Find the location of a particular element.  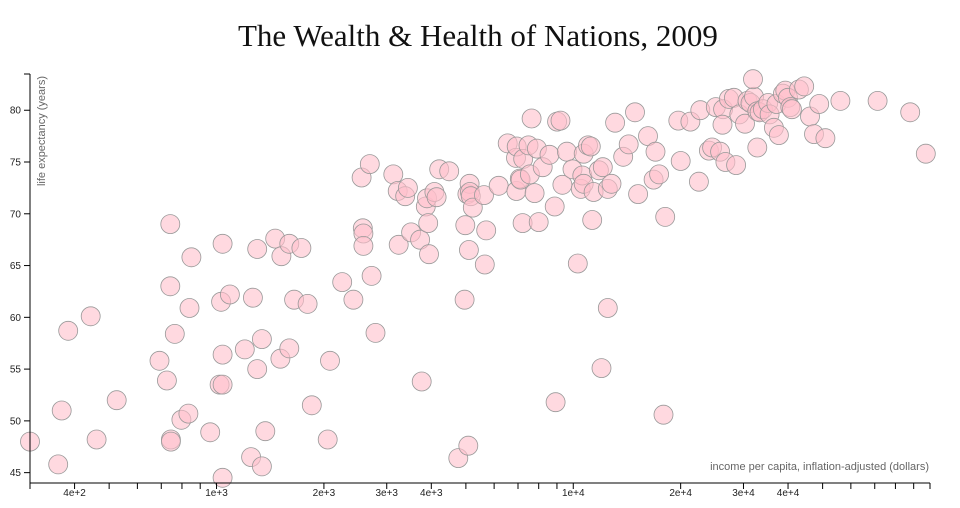

x-tick-label: 3e+3 is located at coordinates (386, 493).